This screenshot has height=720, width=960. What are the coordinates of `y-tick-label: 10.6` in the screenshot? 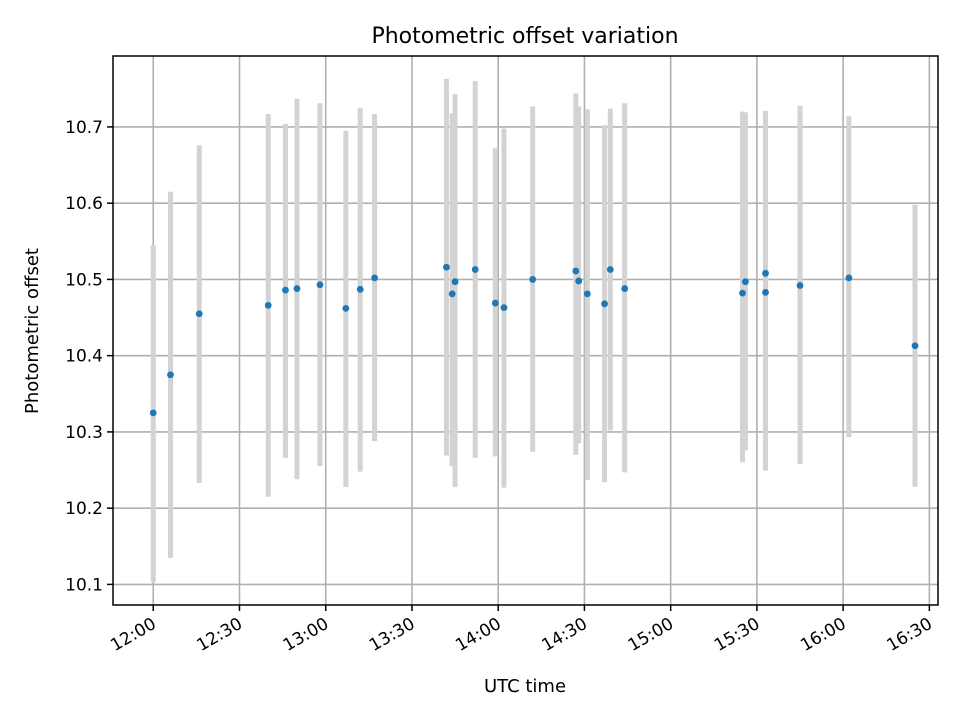 It's located at (84, 204).